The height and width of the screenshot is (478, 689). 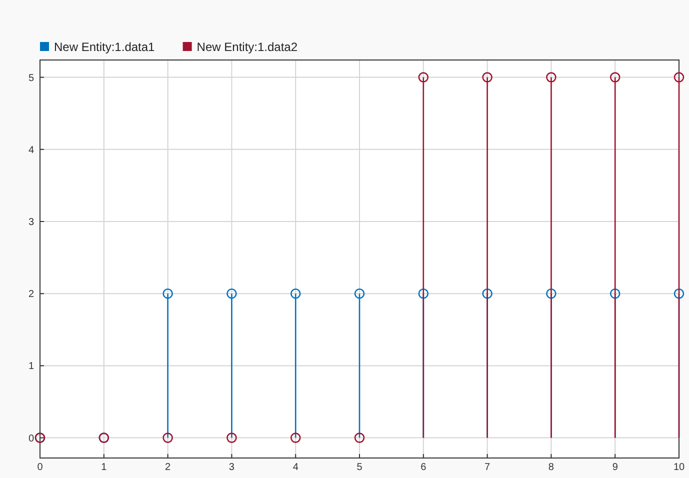 I want to click on x-tick-label: 7, so click(x=487, y=467).